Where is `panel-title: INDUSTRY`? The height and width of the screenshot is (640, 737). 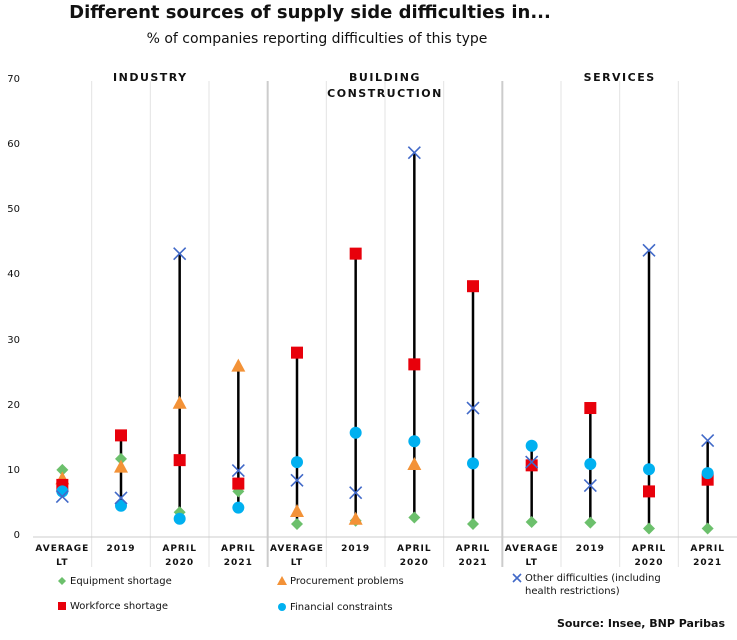 panel-title: INDUSTRY is located at coordinates (150, 77).